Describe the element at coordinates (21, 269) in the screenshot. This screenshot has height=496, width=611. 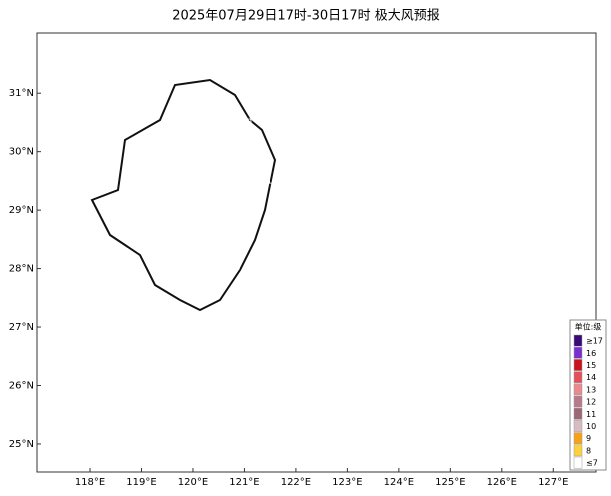
I see `lat-label: 28°N` at that location.